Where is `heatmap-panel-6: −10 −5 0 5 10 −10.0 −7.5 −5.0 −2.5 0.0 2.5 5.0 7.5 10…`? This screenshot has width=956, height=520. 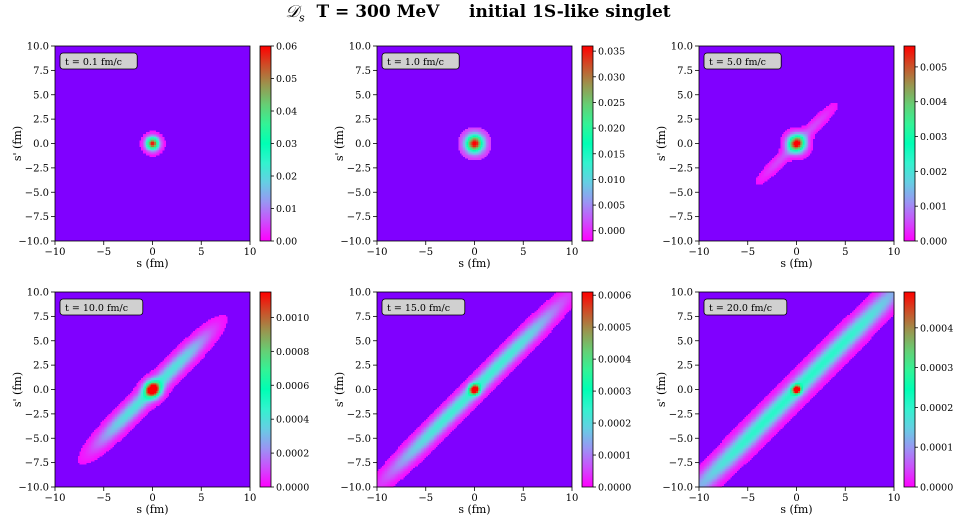 heatmap-panel-6: −10 −5 0 5 10 −10.0 −7.5 −5.0 −2.5 0.0 2.5 5.0 7.5 10… is located at coordinates (804, 402).